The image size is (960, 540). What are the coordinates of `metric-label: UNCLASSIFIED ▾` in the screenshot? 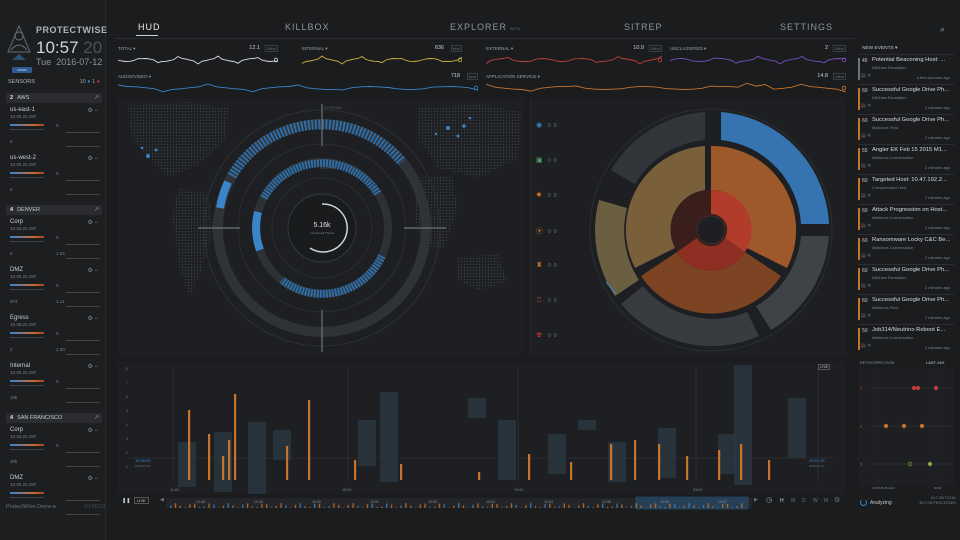 It's located at (688, 48).